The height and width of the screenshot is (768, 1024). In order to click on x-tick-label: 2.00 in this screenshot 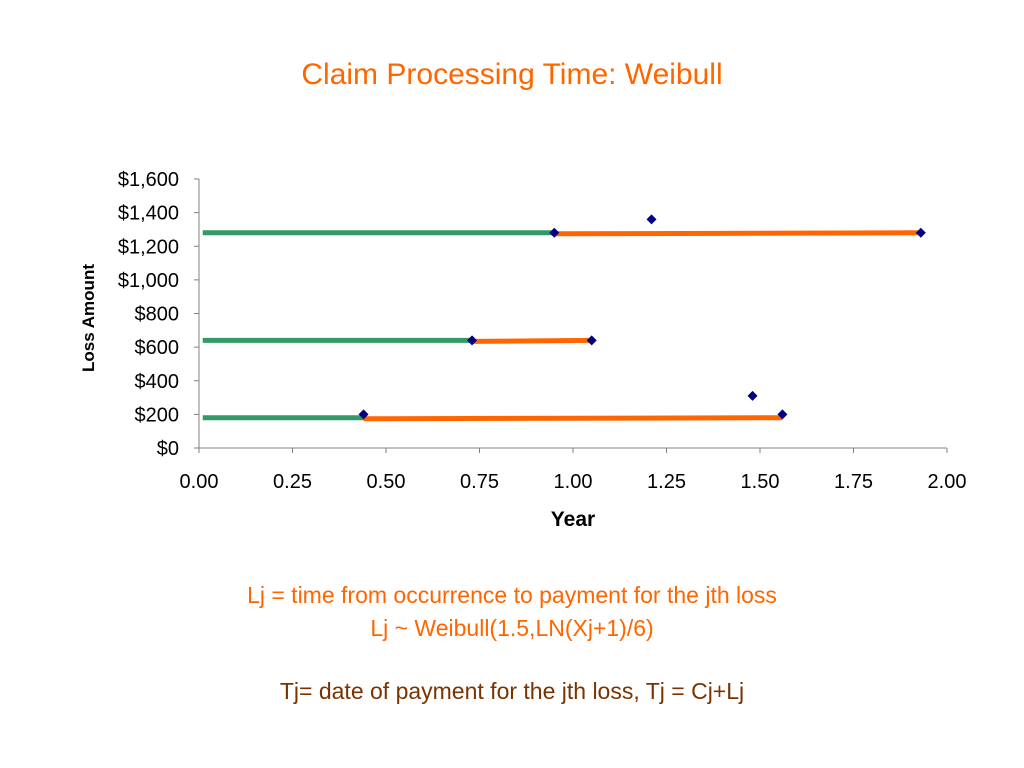, I will do `click(947, 482)`.